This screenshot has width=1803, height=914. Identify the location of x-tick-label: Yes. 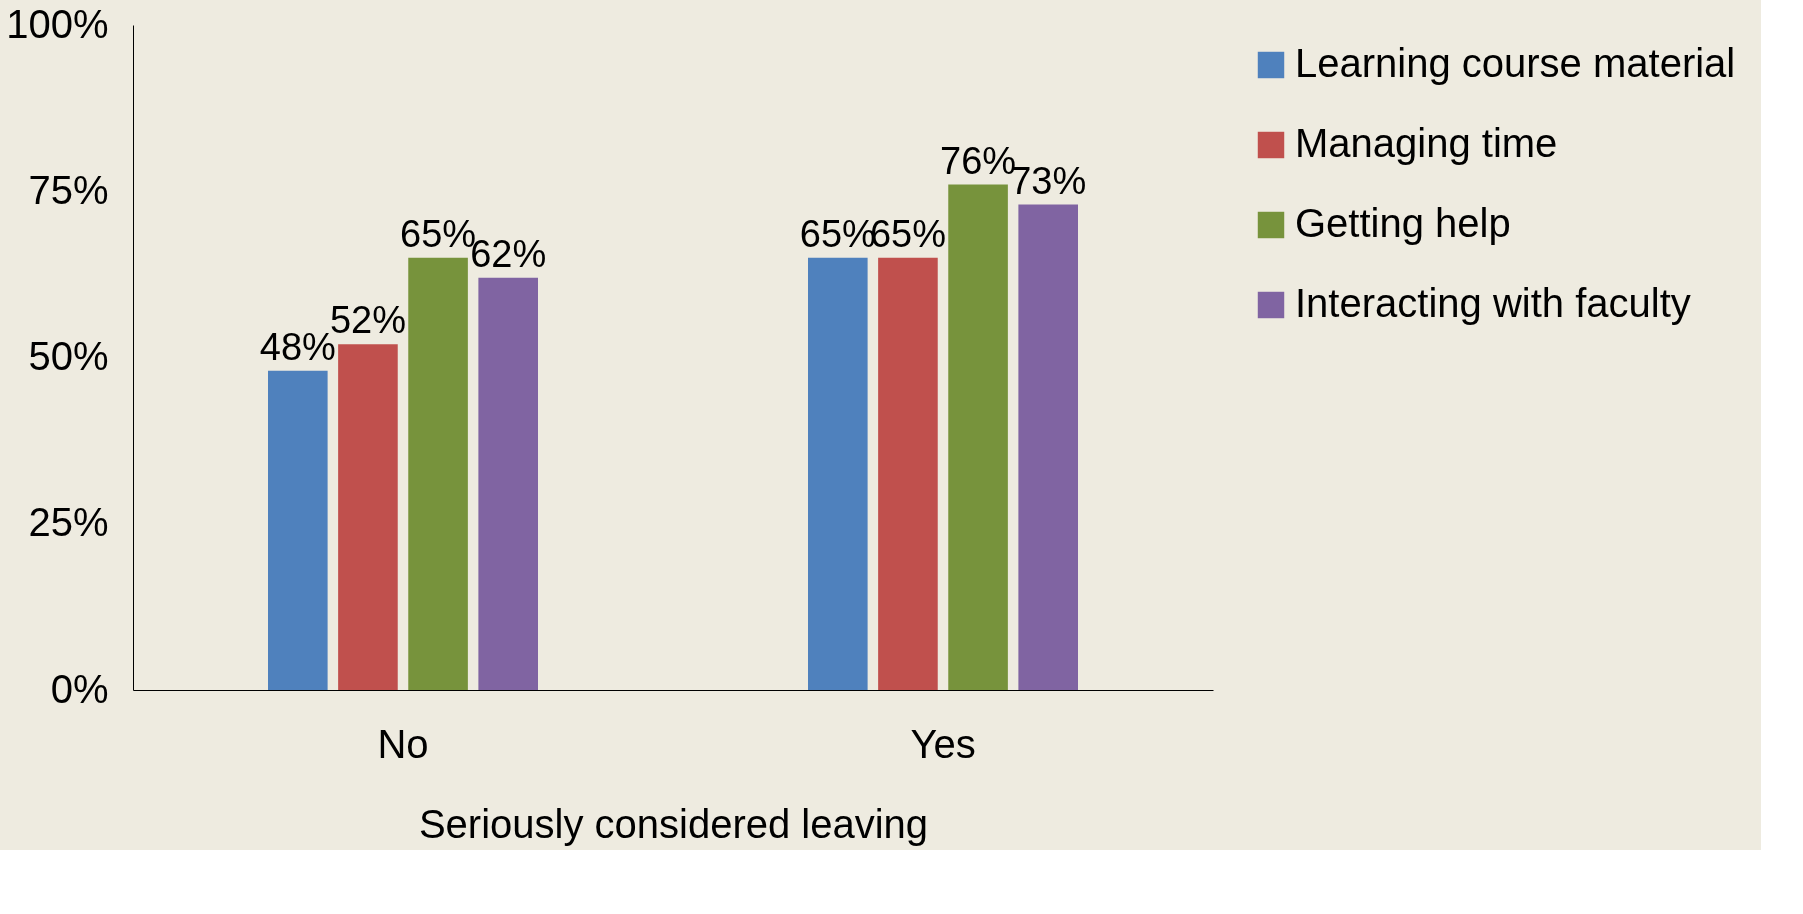
(943, 743).